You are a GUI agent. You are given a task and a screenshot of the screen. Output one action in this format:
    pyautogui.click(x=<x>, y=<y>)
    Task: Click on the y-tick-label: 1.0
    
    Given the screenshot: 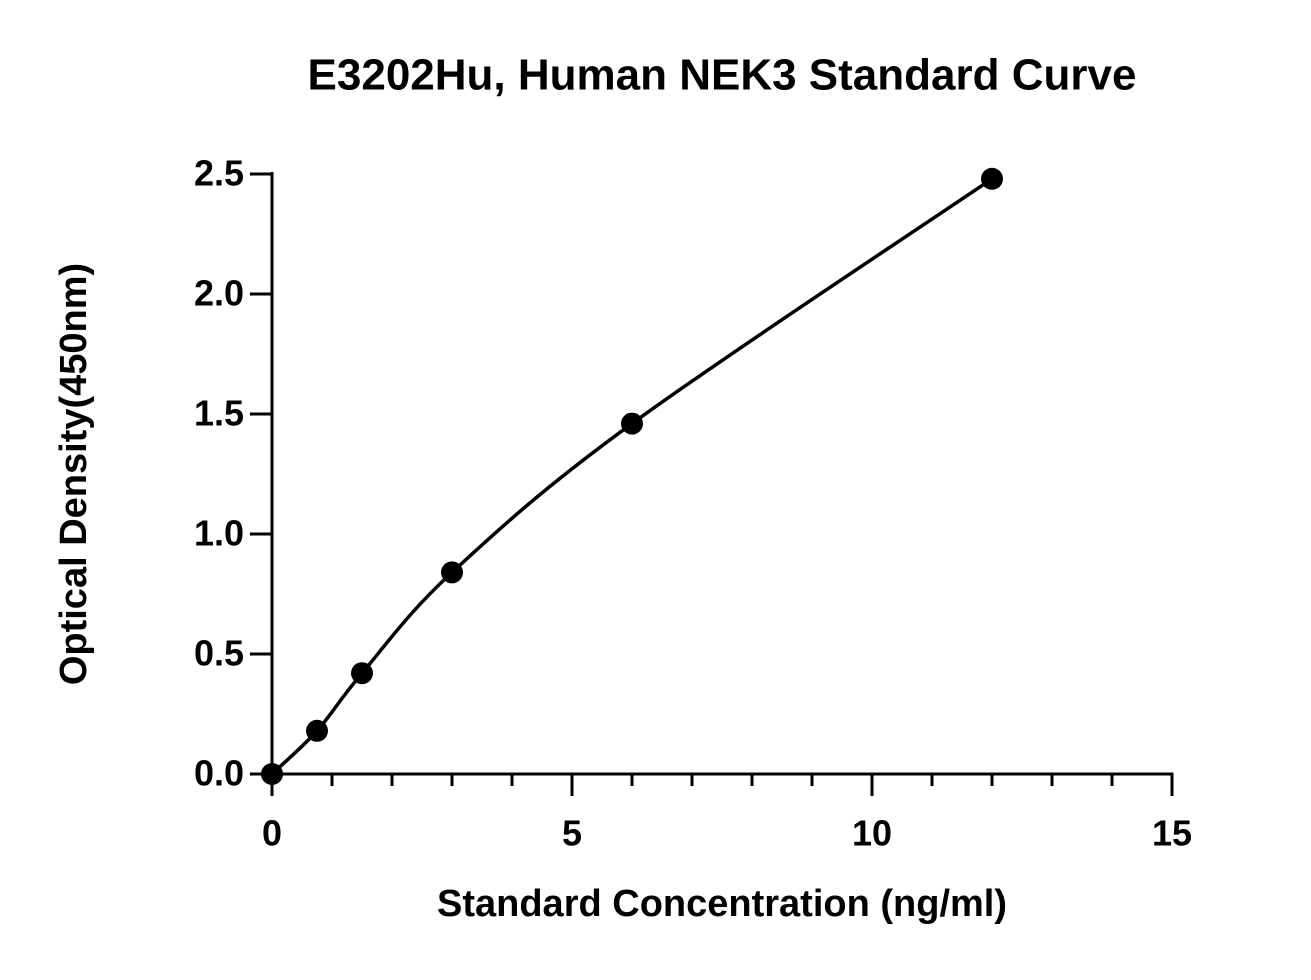 What is the action you would take?
    pyautogui.click(x=219, y=533)
    